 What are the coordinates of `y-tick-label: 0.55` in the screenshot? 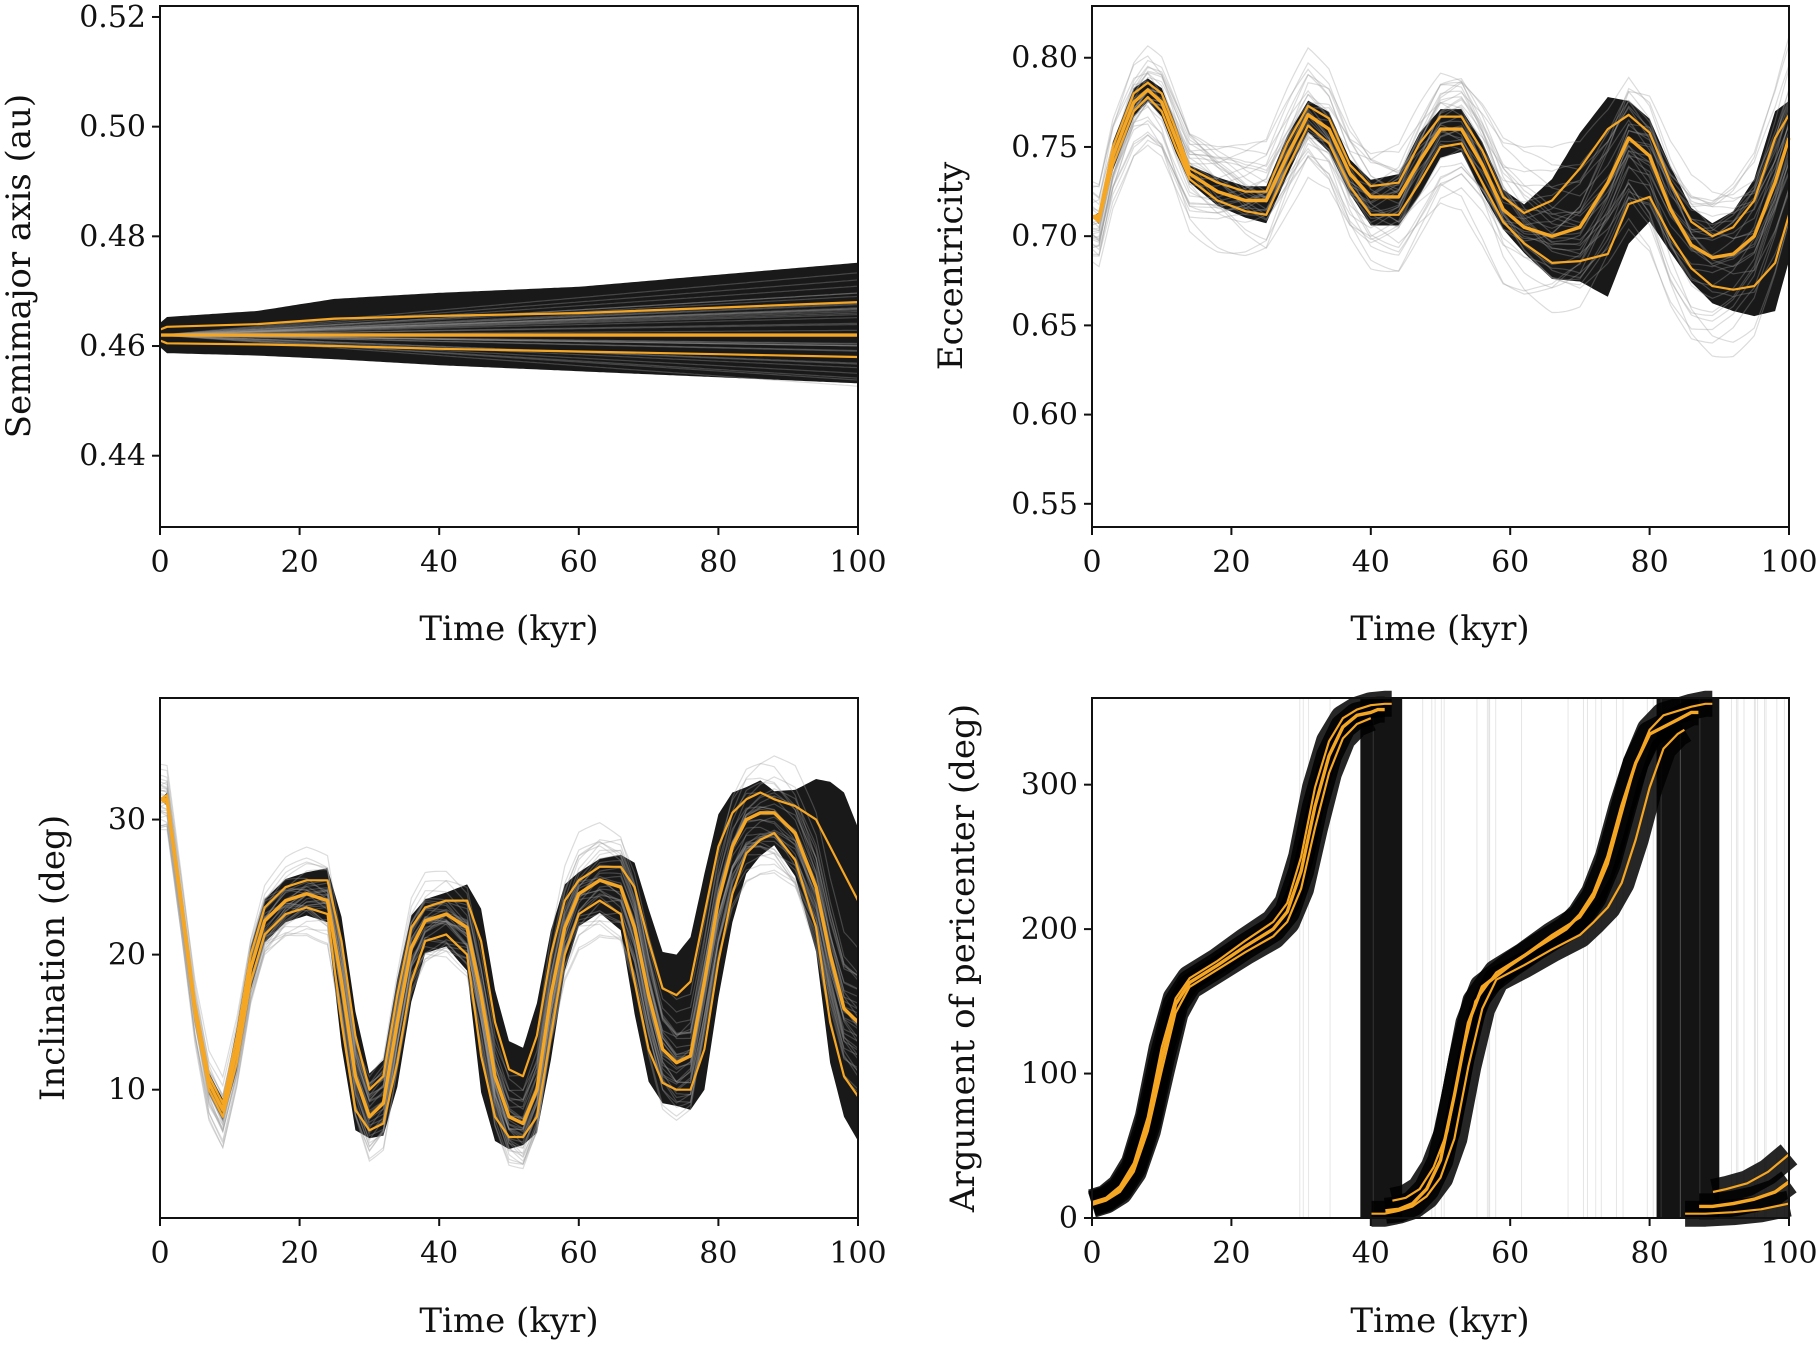 It's located at (1044, 504).